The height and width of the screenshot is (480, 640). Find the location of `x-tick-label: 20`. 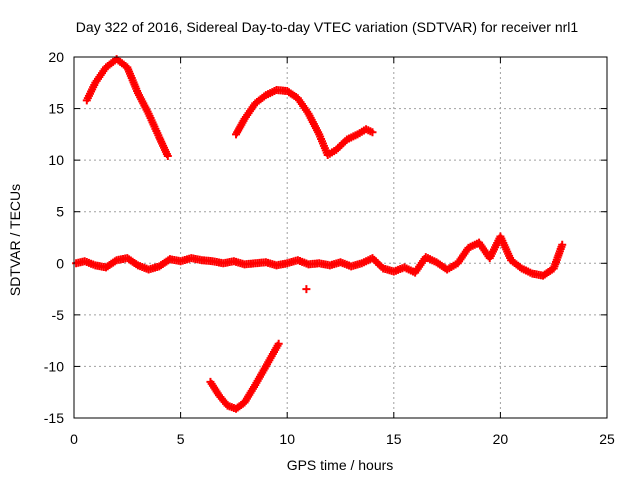

x-tick-label: 20 is located at coordinates (501, 439).